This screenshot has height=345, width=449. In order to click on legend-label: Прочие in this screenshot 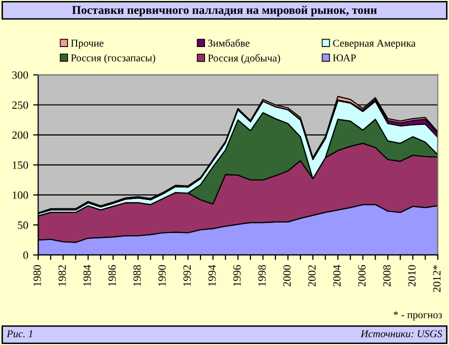, I will do `click(87, 44)`.